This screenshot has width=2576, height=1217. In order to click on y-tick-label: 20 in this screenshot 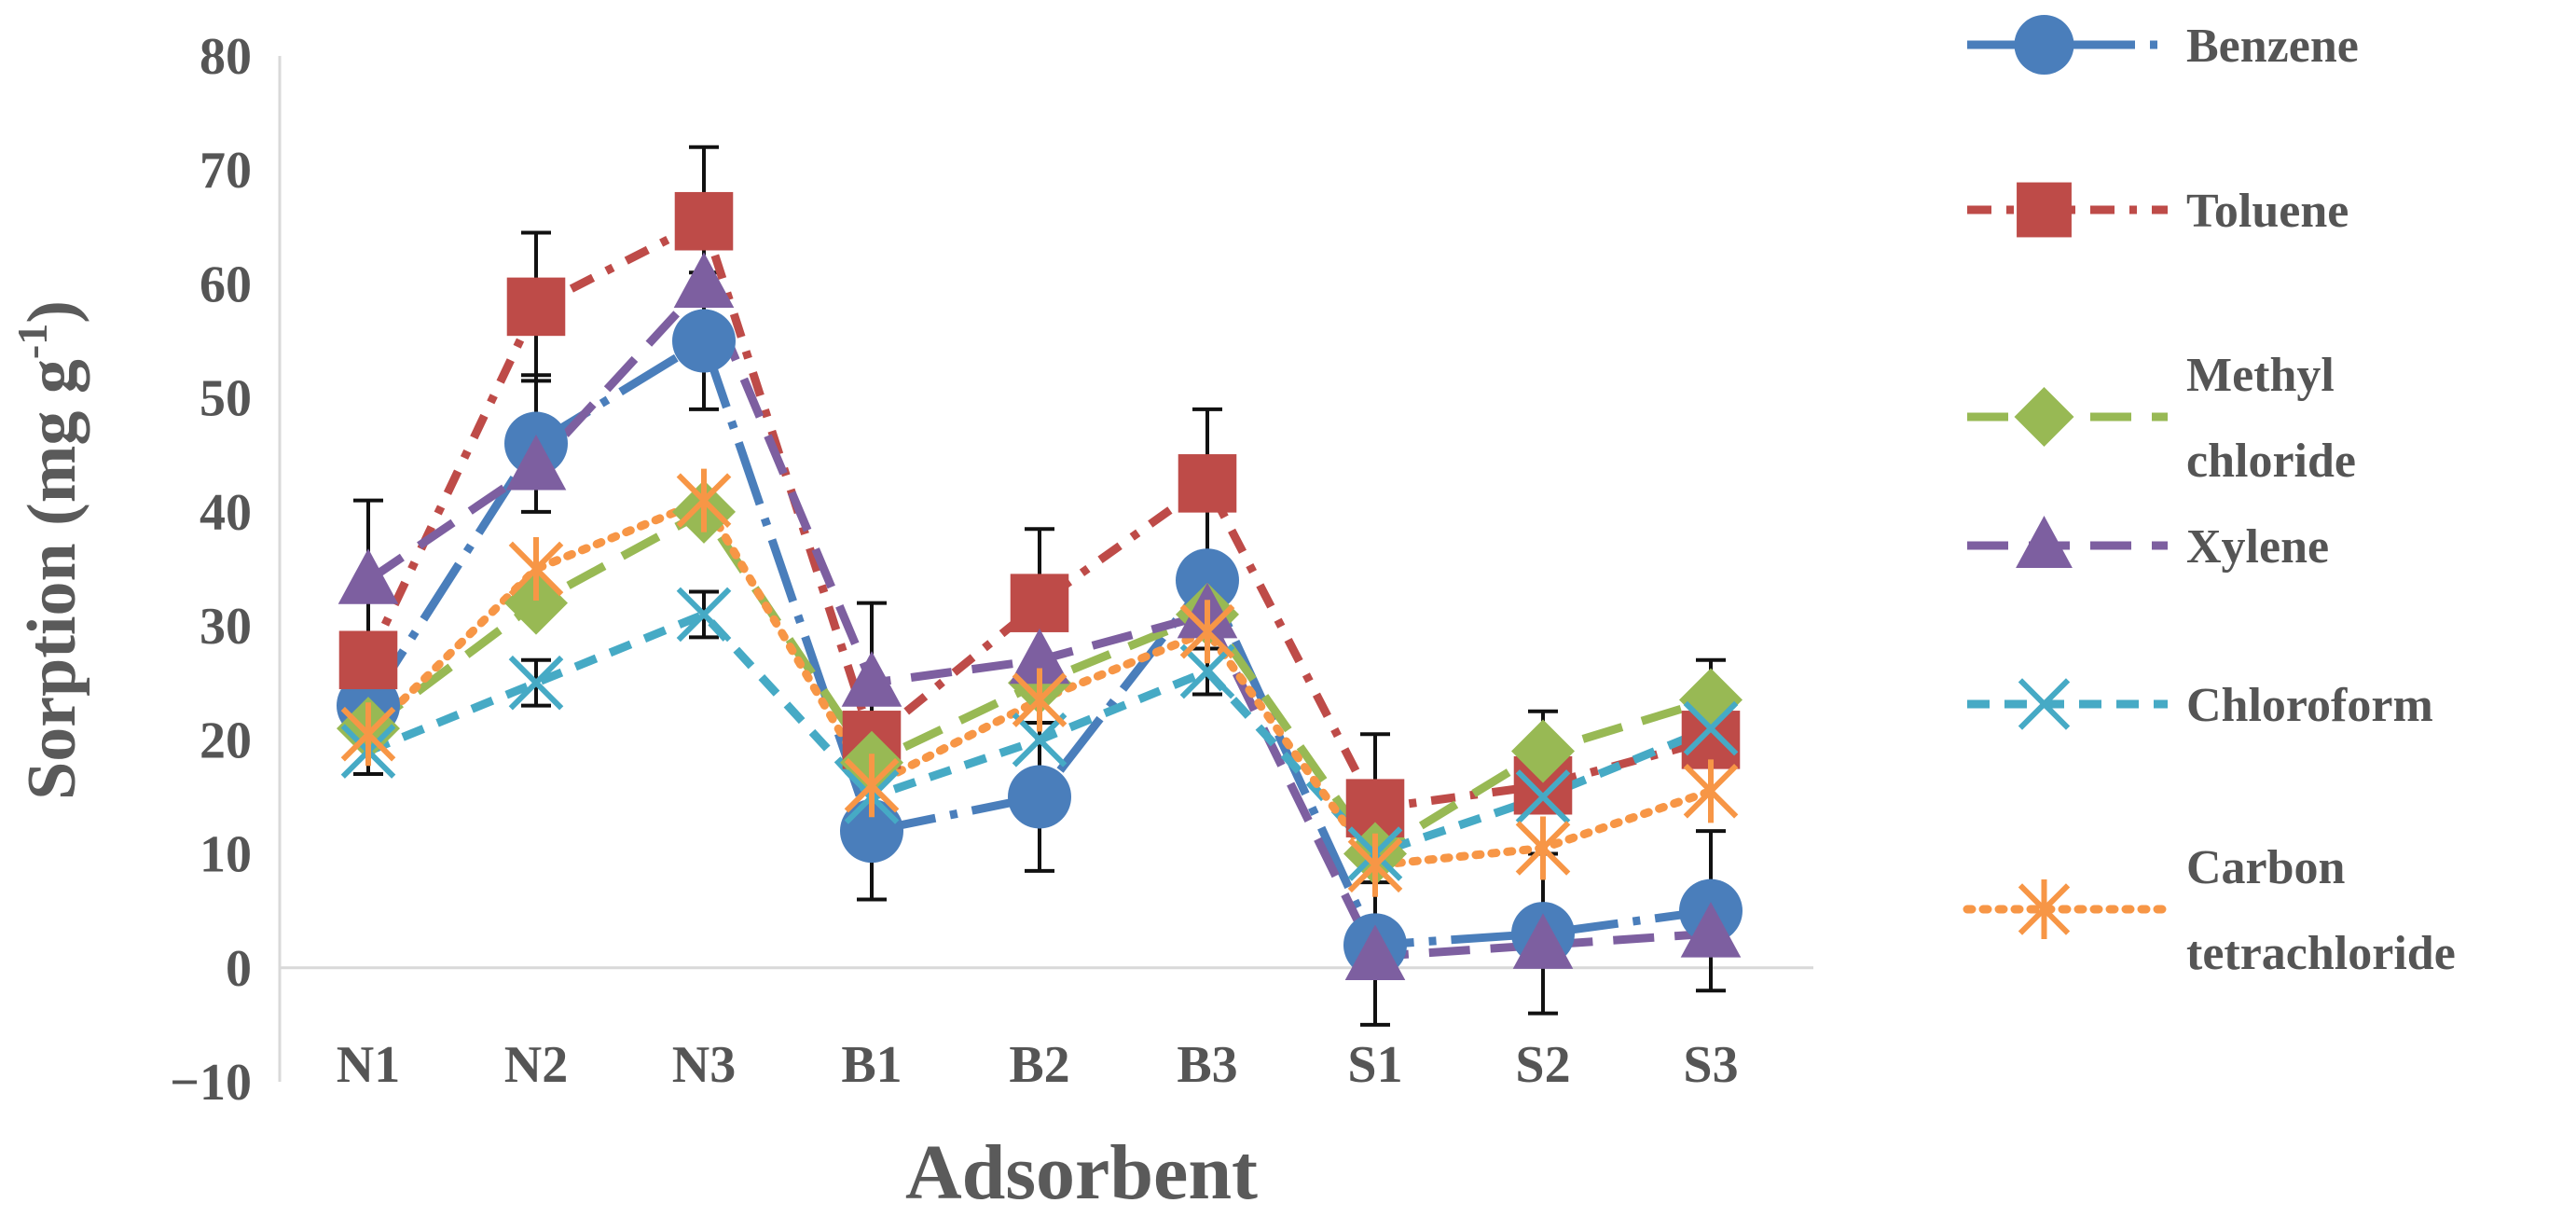, I will do `click(226, 740)`.